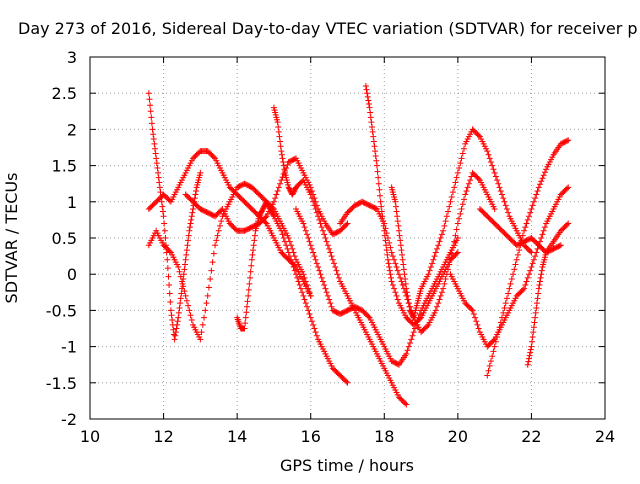  I want to click on y-tick-label: 0, so click(72, 274).